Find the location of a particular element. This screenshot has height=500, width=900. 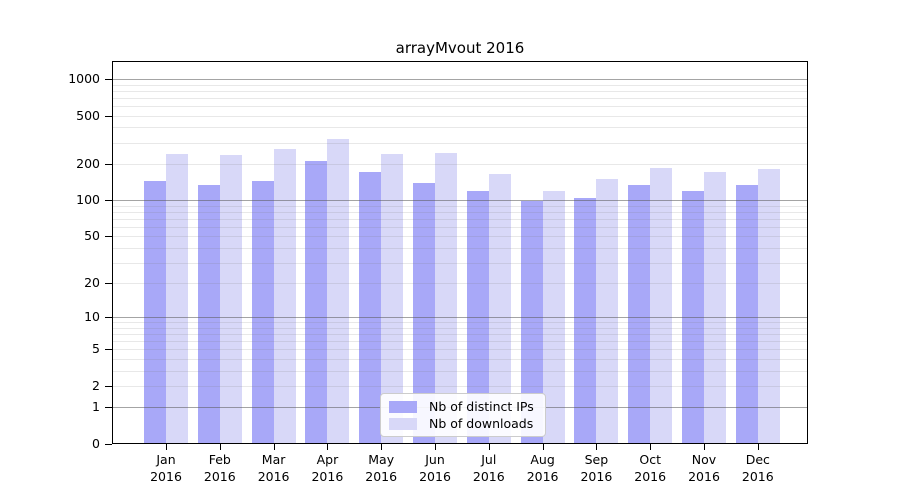

y-tick-label: 5 is located at coordinates (96, 349).